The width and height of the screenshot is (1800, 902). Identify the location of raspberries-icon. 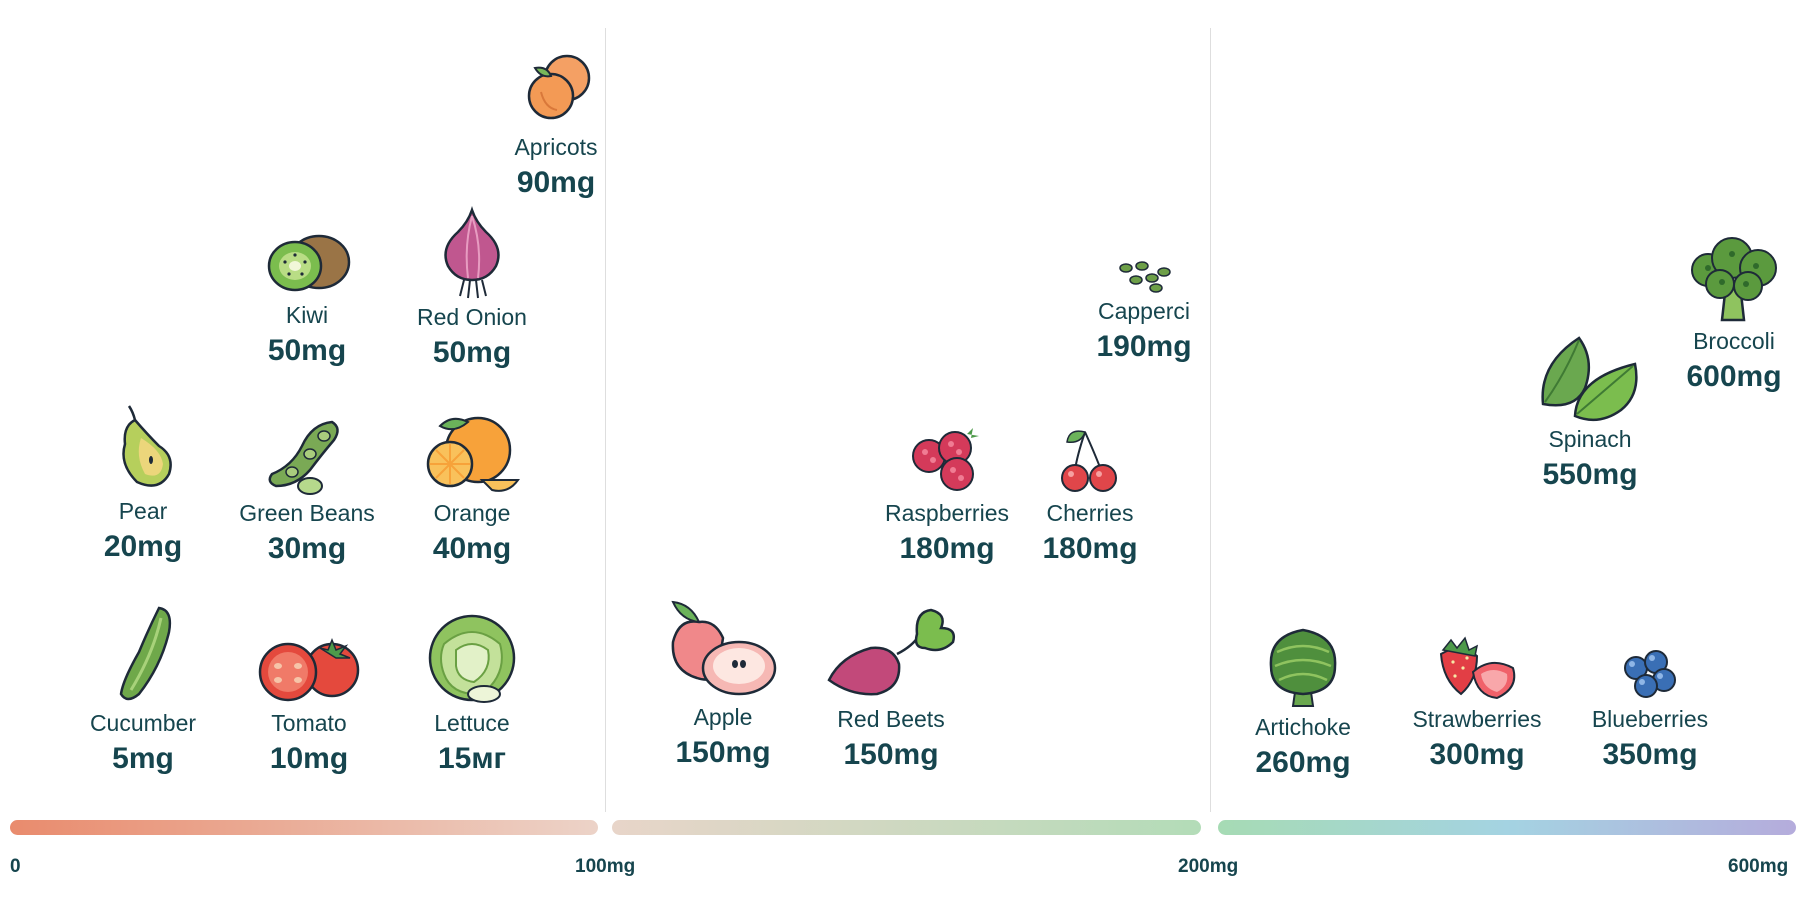
(945, 459).